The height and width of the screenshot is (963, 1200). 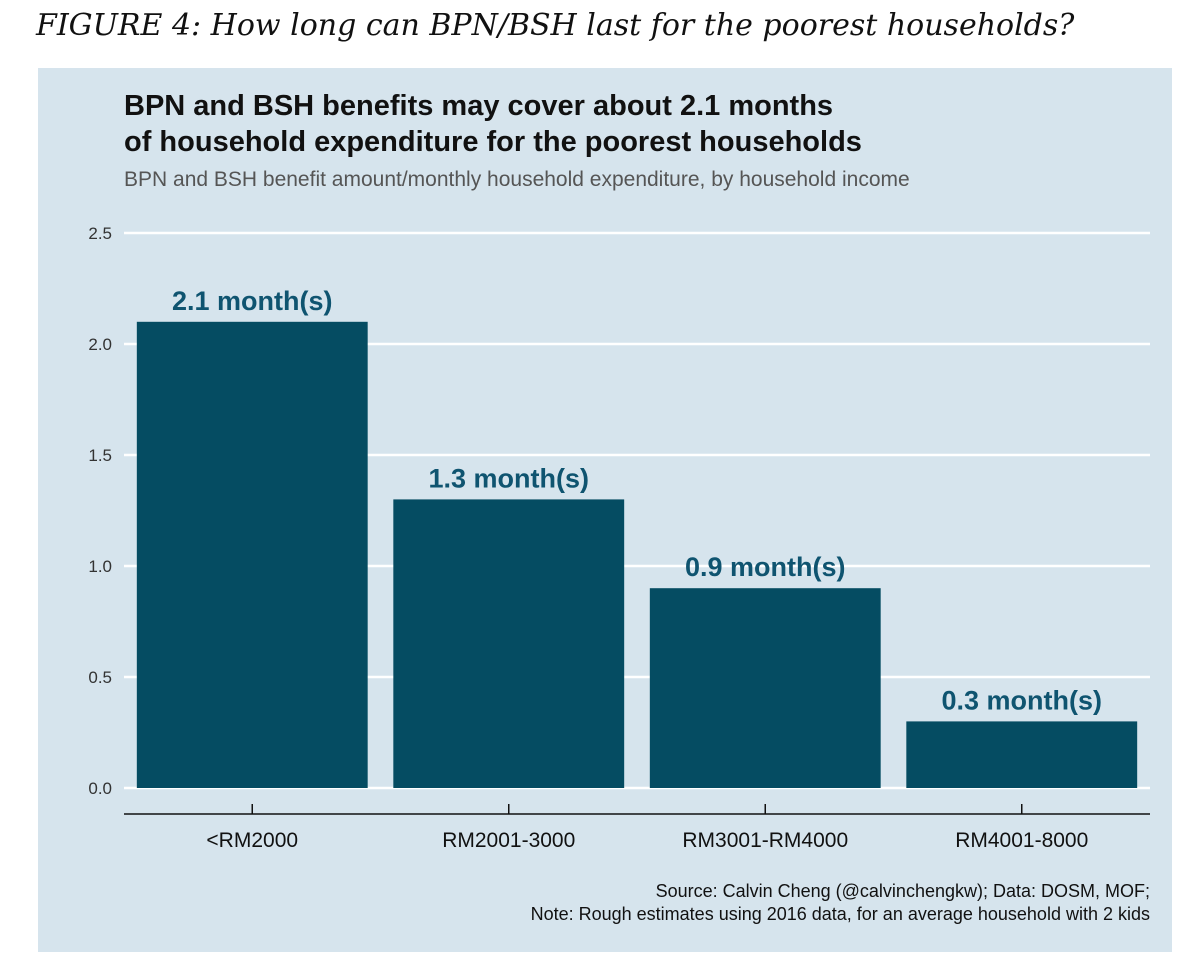 I want to click on x-tick-label: <RM2000, so click(x=252, y=840).